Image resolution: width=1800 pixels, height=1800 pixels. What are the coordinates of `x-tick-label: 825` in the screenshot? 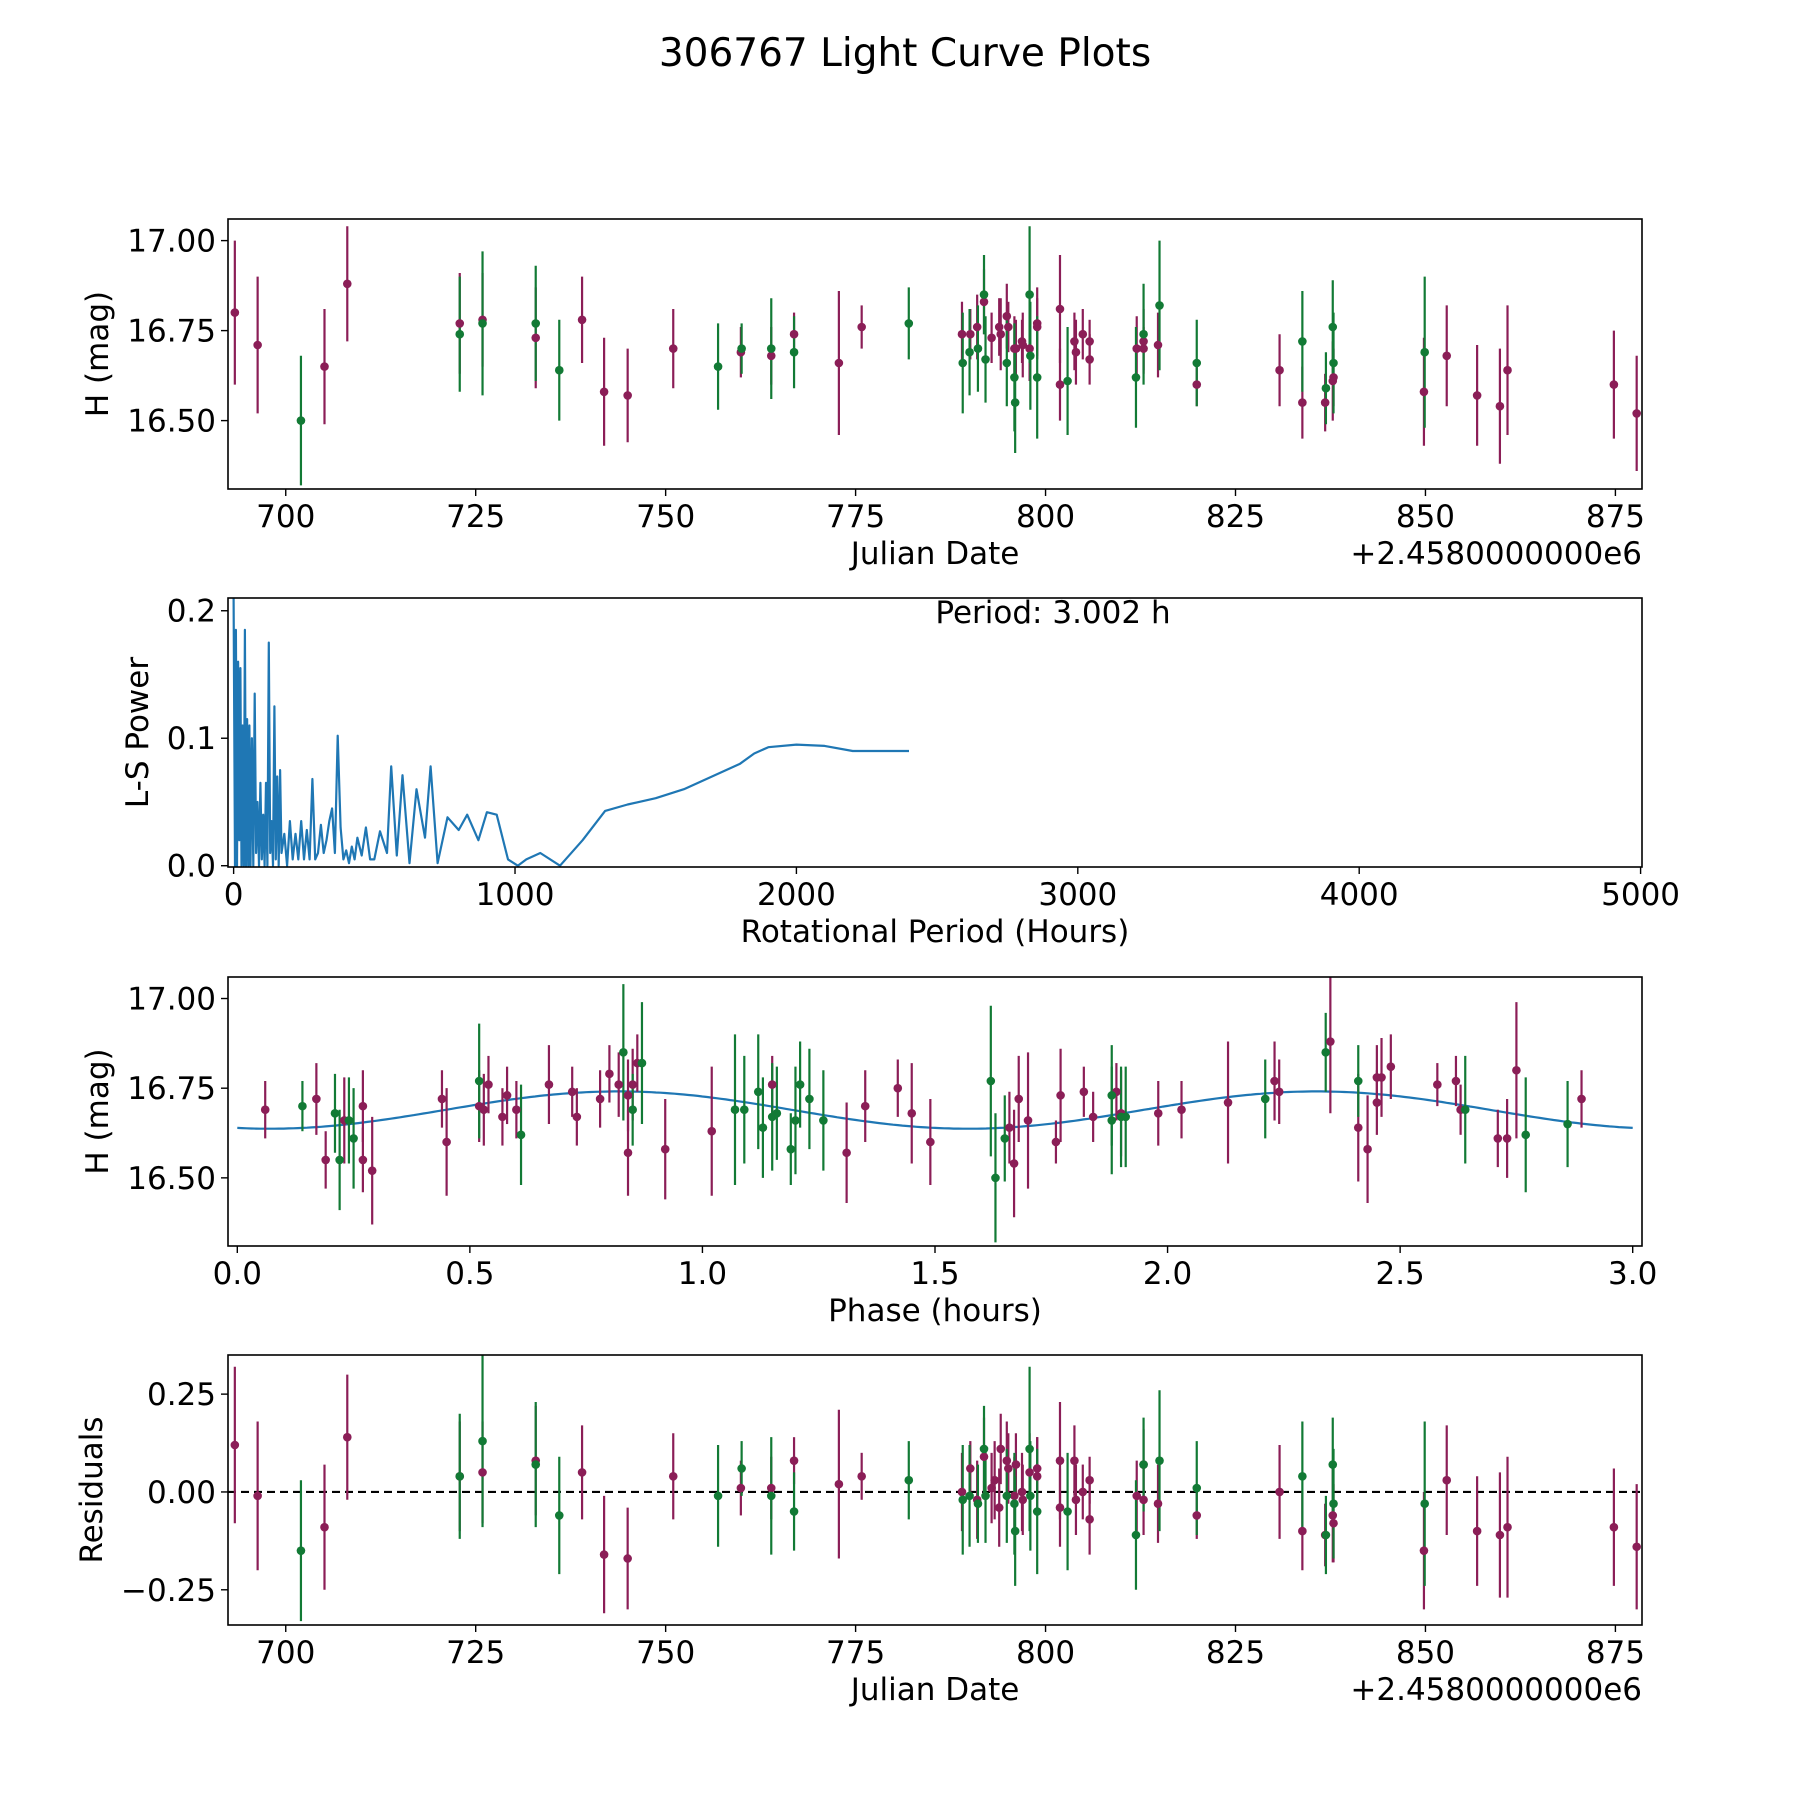 It's located at (1235, 1653).